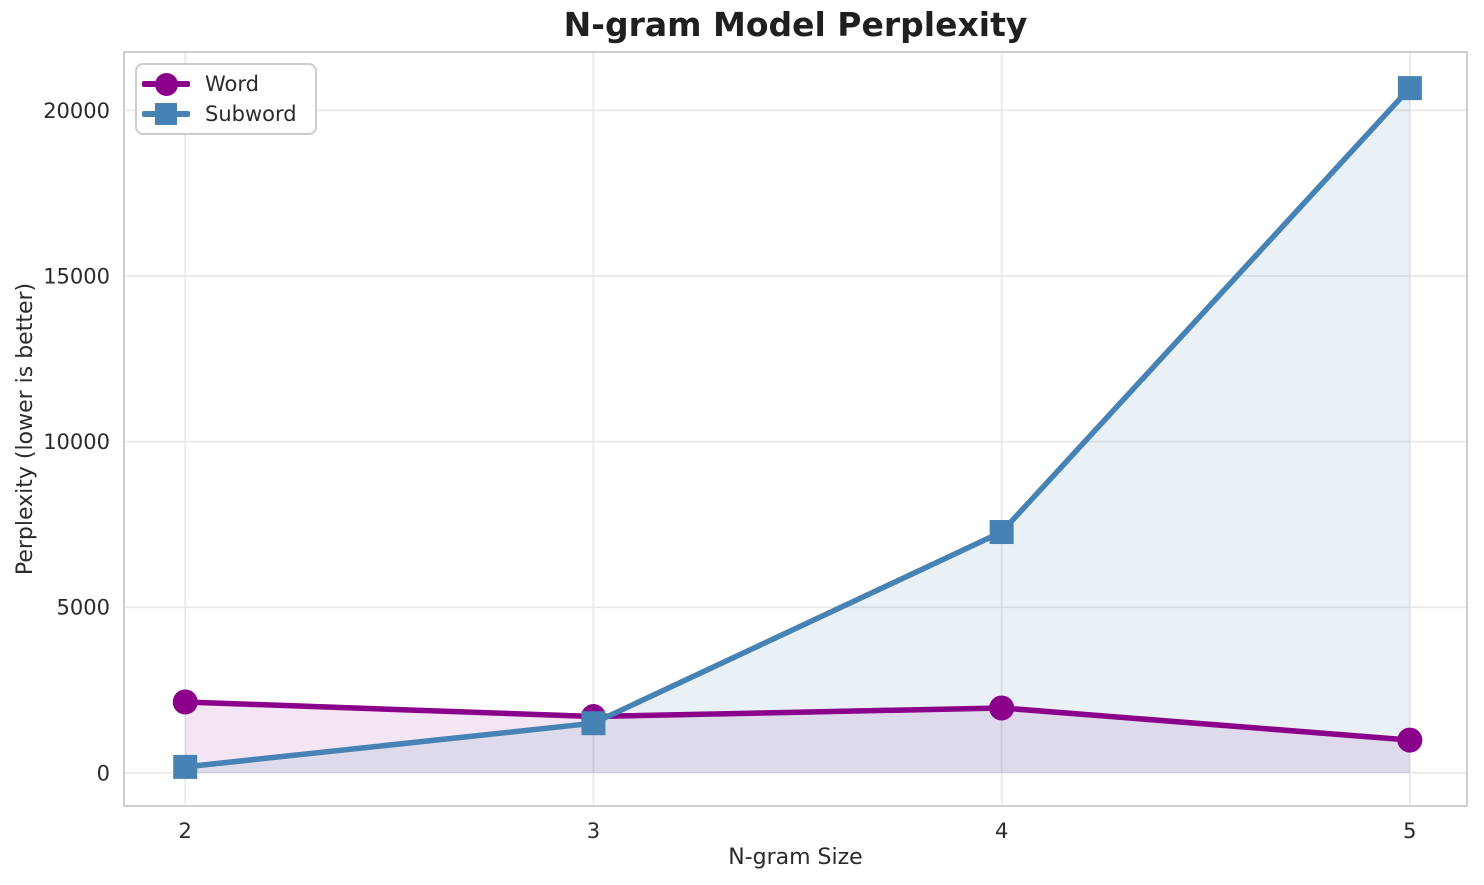  What do you see at coordinates (1001, 831) in the screenshot?
I see `x-tick-label: 4` at bounding box center [1001, 831].